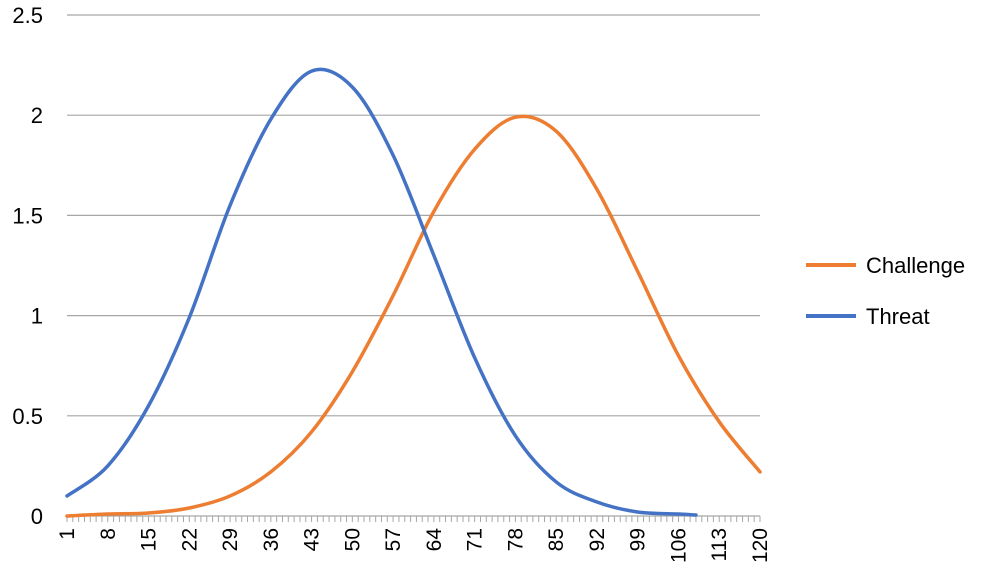  What do you see at coordinates (271, 539) in the screenshot?
I see `x-tick-label: 36` at bounding box center [271, 539].